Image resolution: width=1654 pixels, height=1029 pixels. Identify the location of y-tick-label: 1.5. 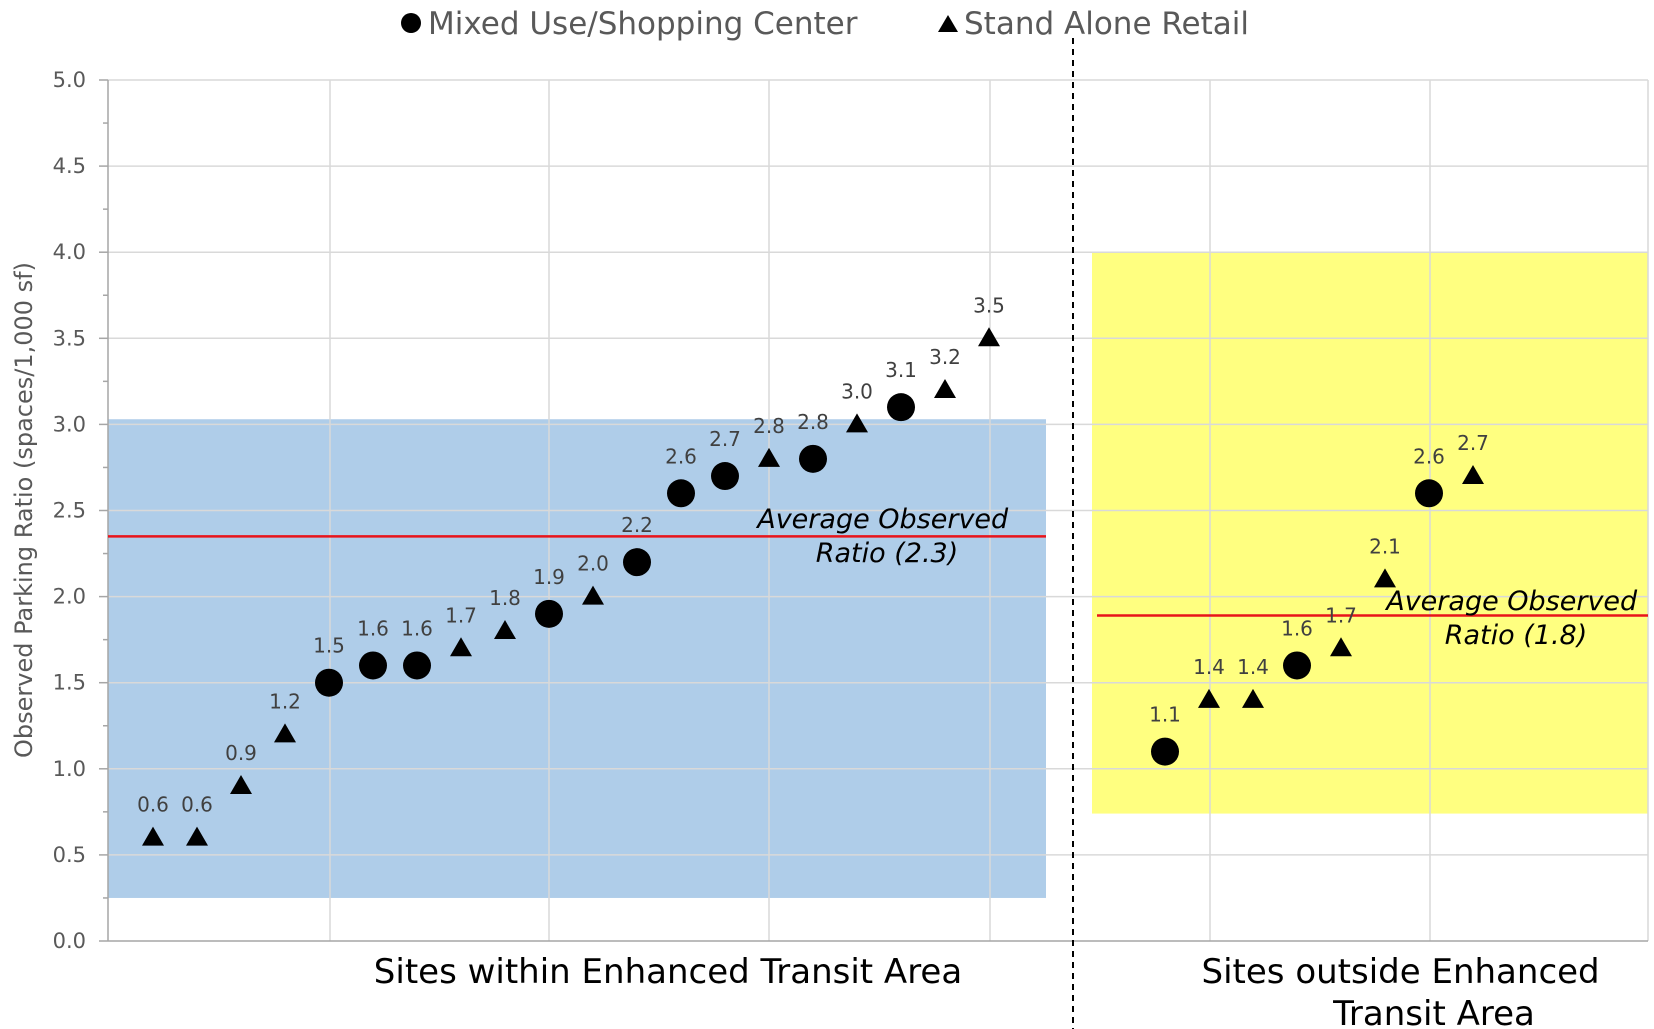
(69, 683).